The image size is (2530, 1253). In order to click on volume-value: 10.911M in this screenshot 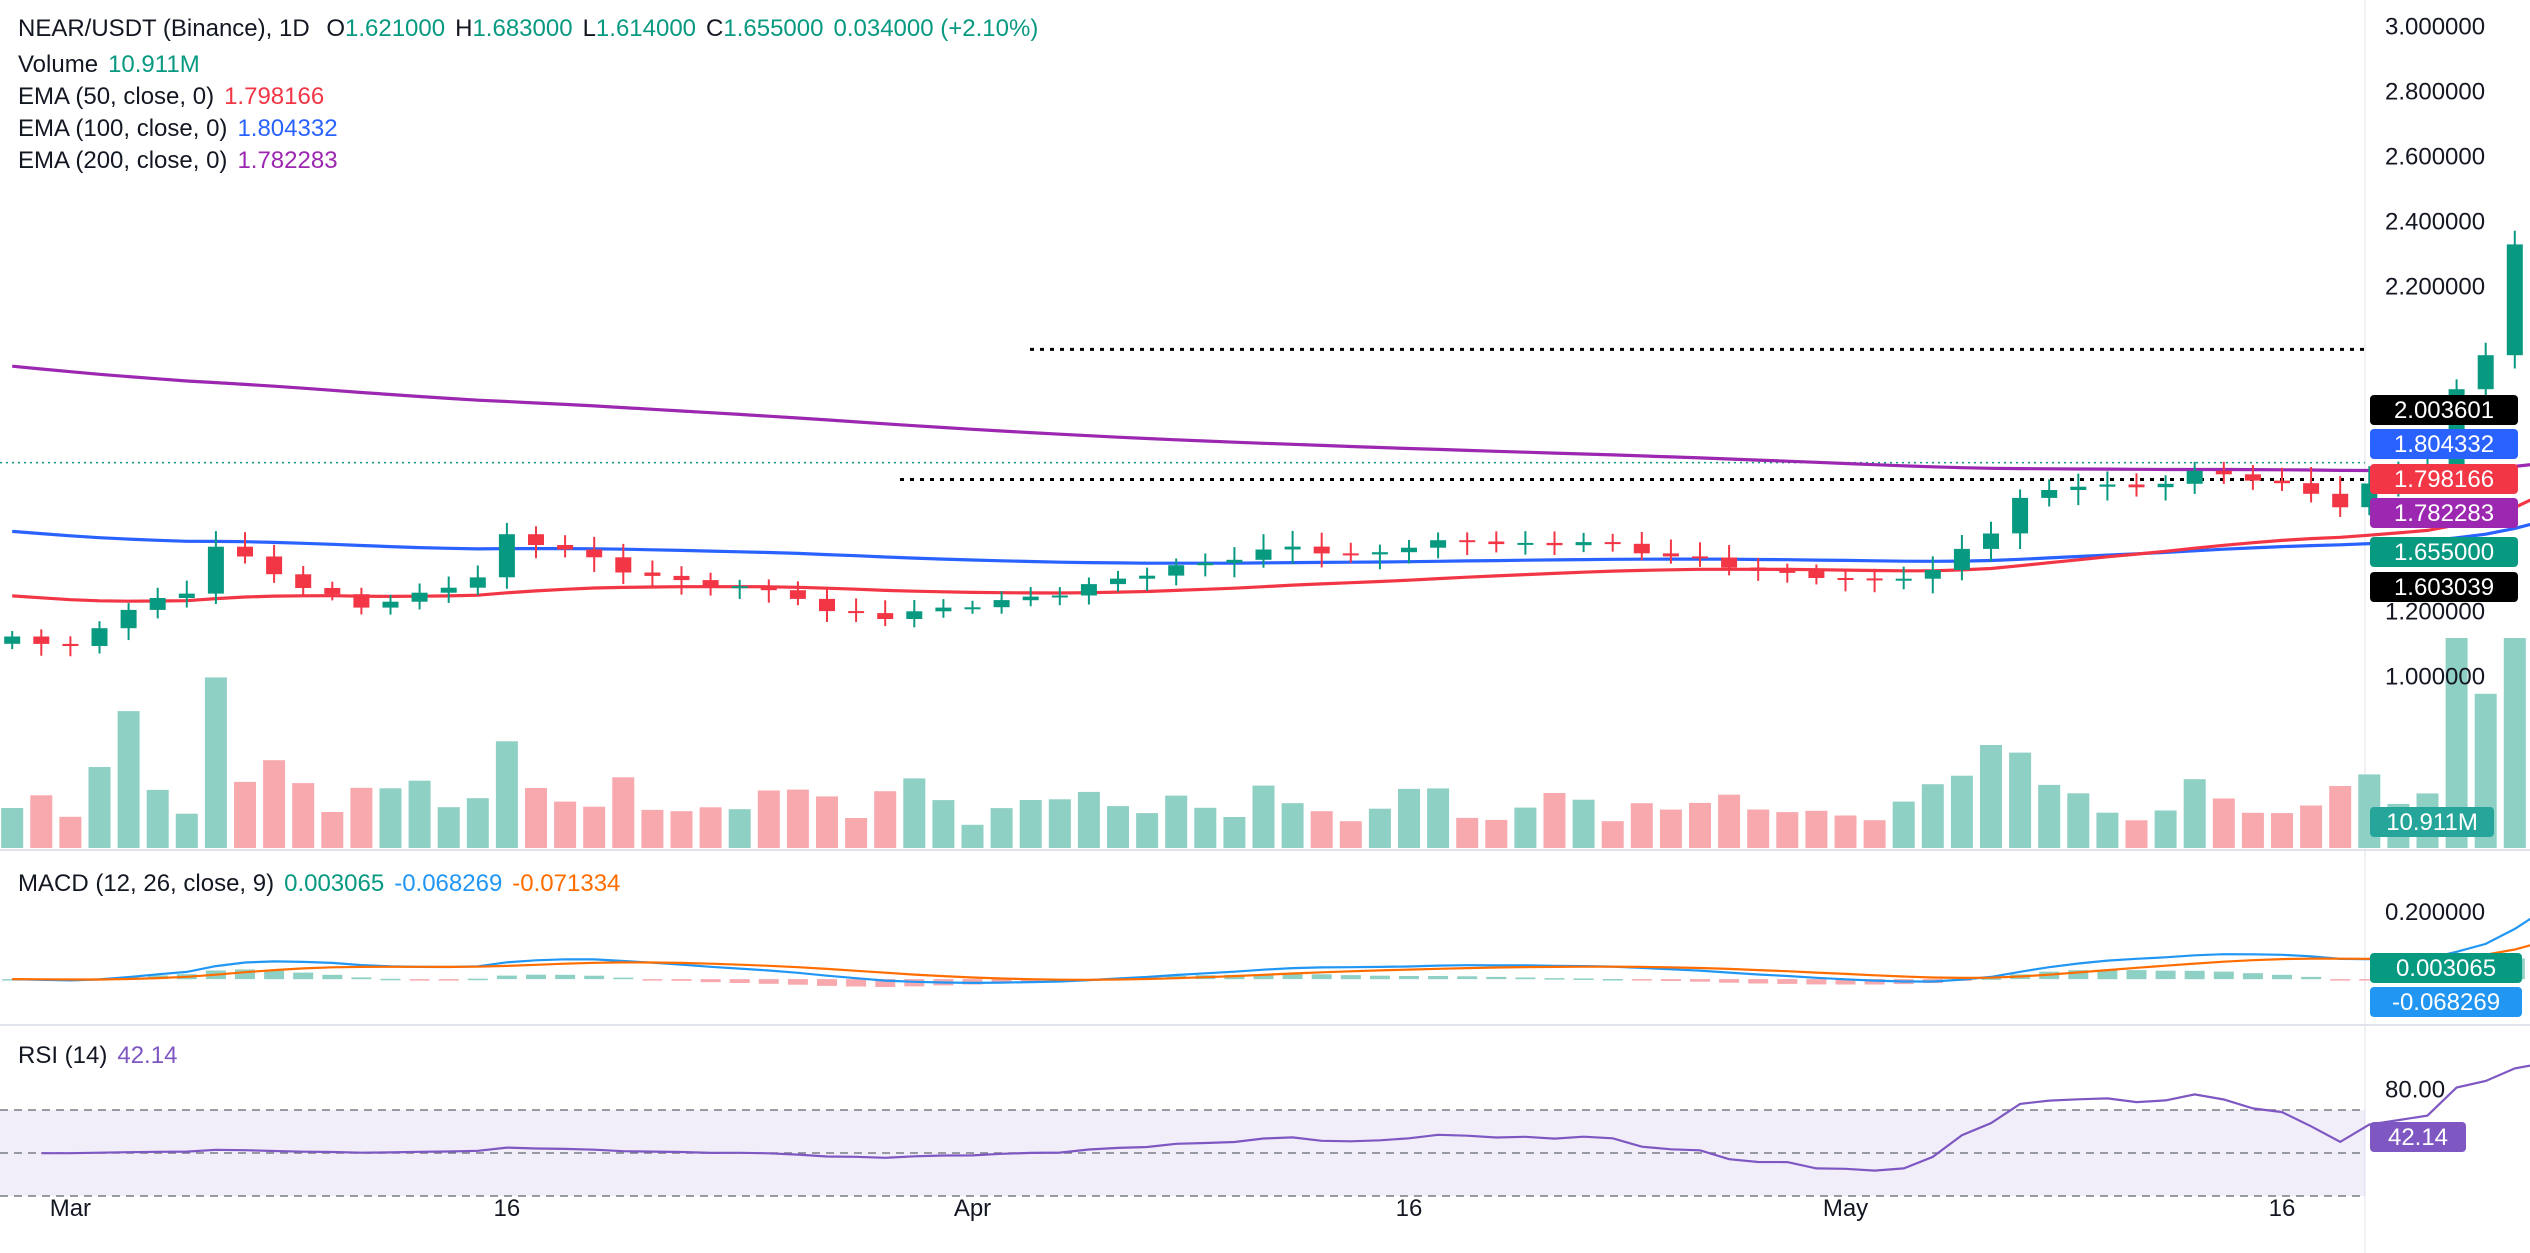, I will do `click(154, 64)`.